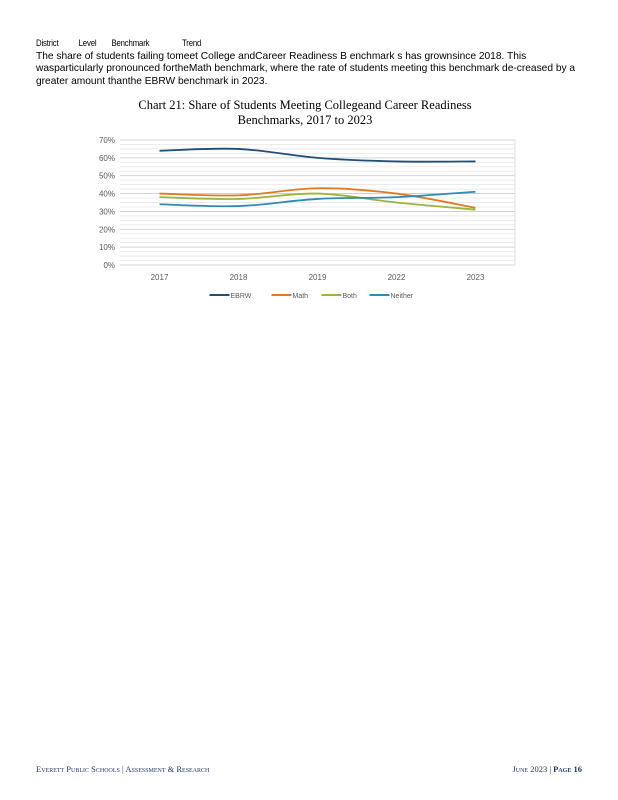 Image resolution: width=618 pixels, height=800 pixels. Describe the element at coordinates (47, 43) in the screenshot. I see `header-district: District` at that location.